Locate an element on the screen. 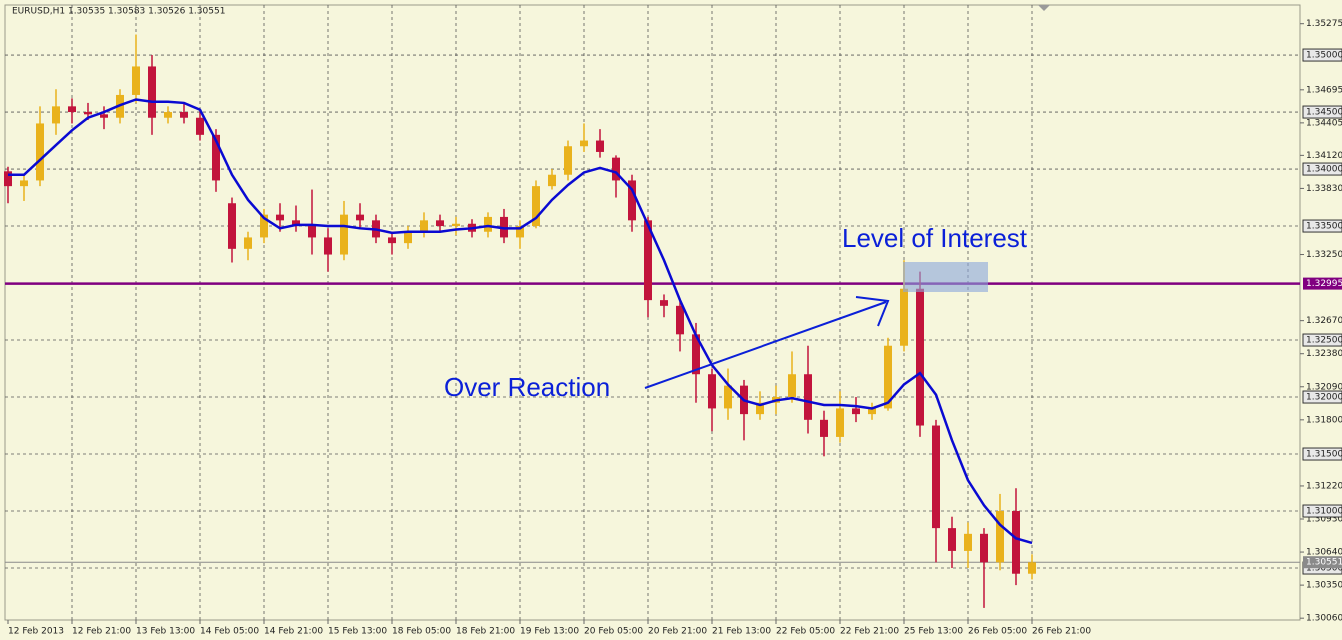  x-tick-label: 14 Feb 05:00 is located at coordinates (229, 632).